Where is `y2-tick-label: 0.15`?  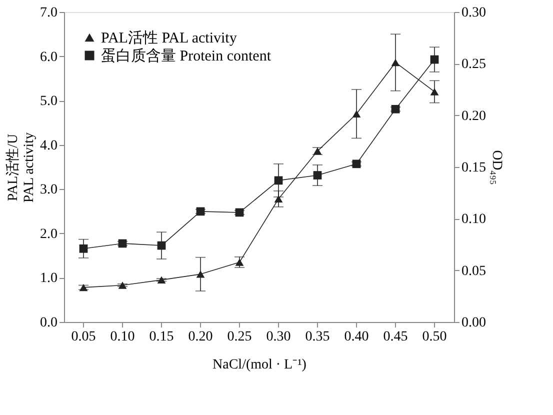
y2-tick-label: 0.15 is located at coordinates (474, 168).